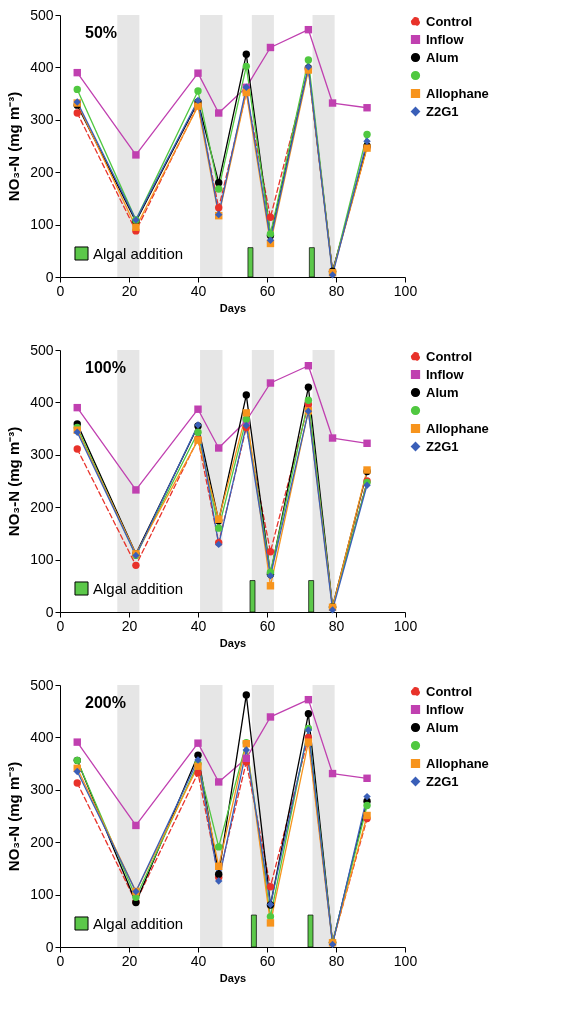 The image size is (574, 1035). Describe the element at coordinates (101, 32) in the screenshot. I see `text: 50%` at that location.